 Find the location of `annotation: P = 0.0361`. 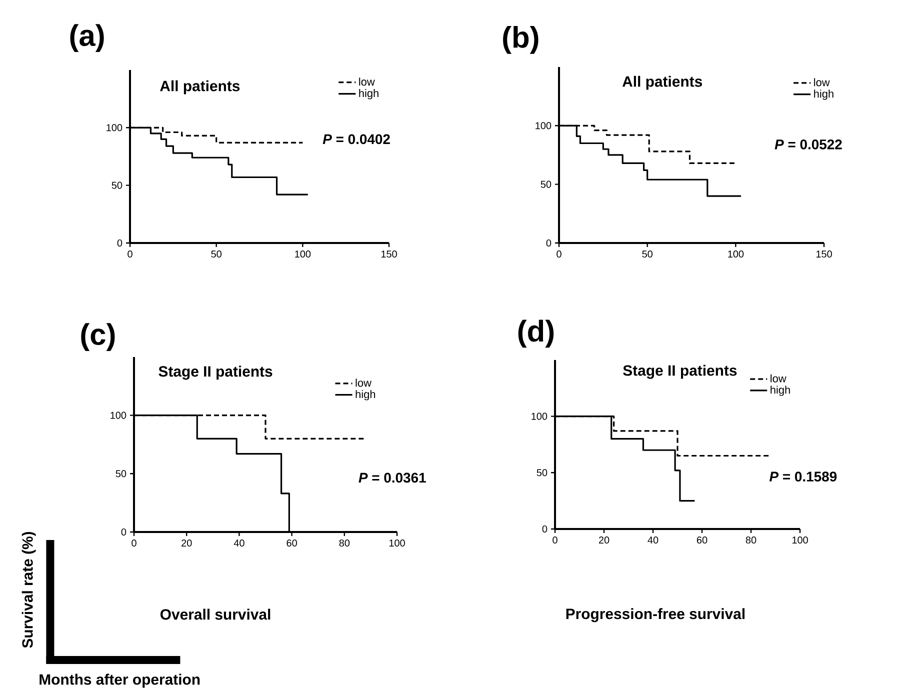

annotation: P = 0.0361 is located at coordinates (392, 477).